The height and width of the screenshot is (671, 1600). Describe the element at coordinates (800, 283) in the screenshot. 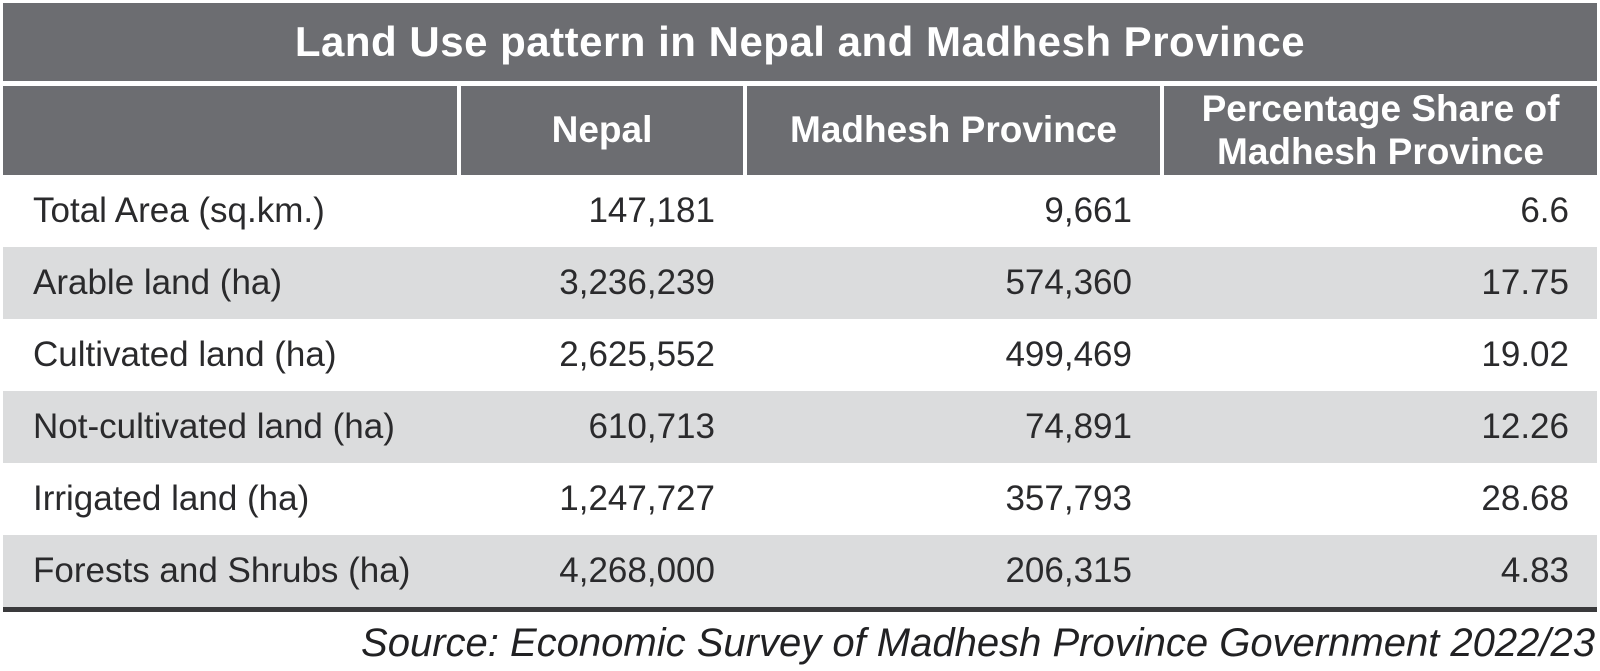

I see `table-row: Arable land (ha) 3,236,239 574,360 17.75` at that location.